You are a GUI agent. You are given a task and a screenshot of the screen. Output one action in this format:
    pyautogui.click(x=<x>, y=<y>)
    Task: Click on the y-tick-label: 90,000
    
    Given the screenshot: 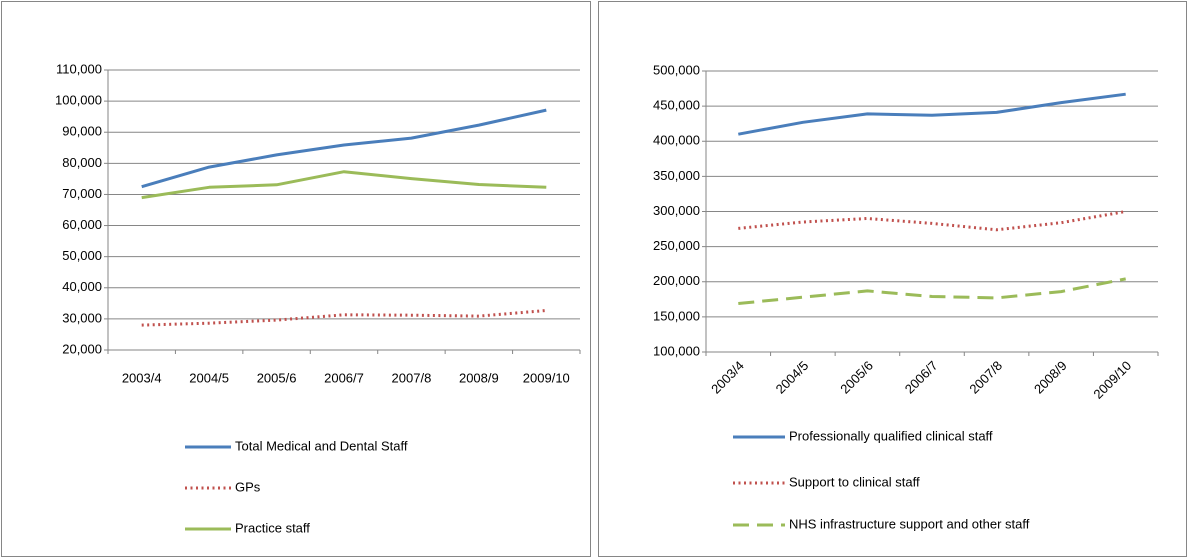 What is the action you would take?
    pyautogui.click(x=82, y=131)
    